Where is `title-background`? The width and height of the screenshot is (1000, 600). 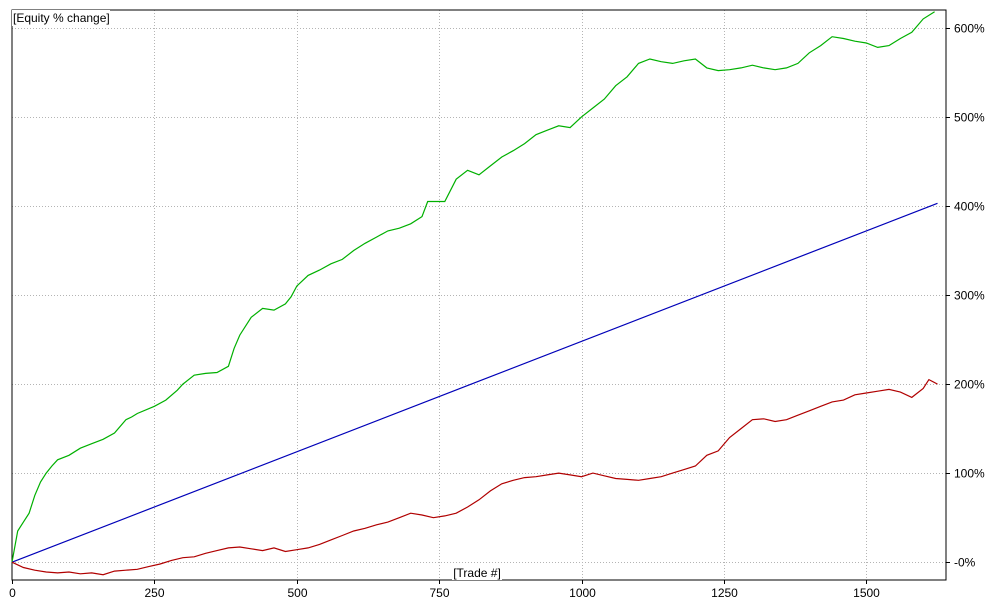 title-background is located at coordinates (61, 18).